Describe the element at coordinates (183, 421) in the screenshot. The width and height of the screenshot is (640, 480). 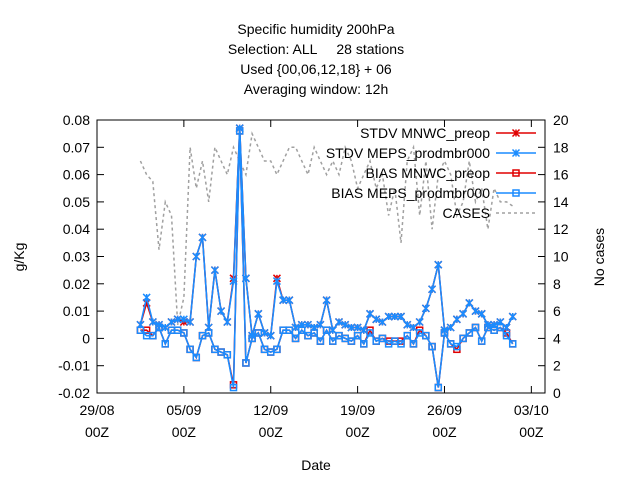
I see `x-tick-label: 05/09 00Z` at that location.